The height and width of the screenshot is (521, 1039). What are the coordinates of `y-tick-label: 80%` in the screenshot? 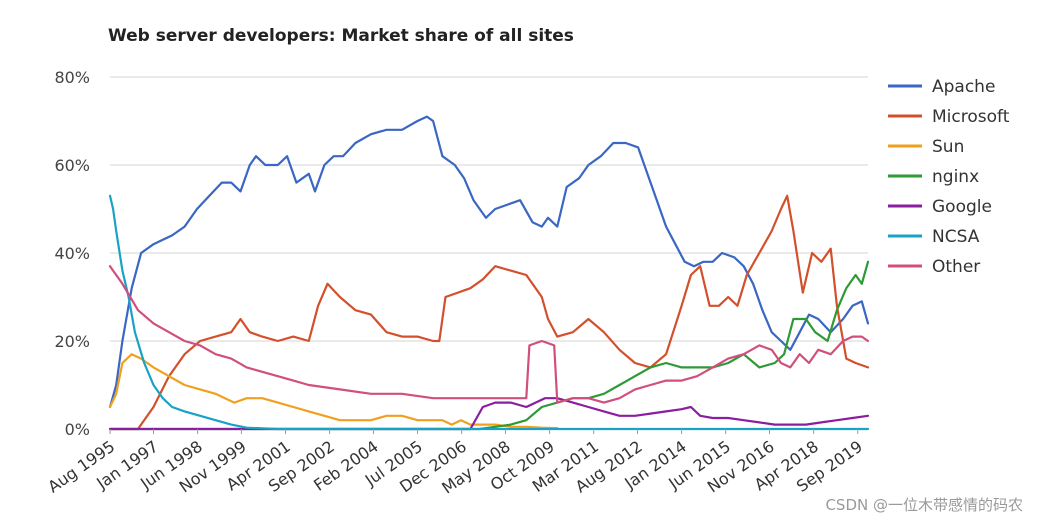 It's located at (72, 77).